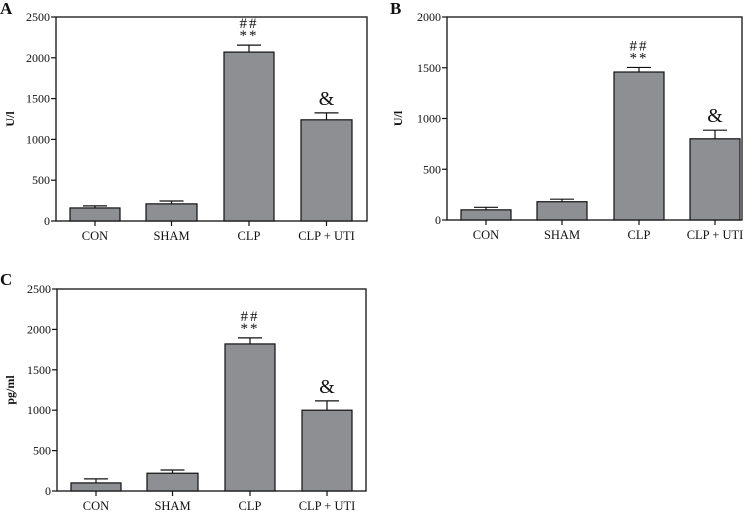 Image resolution: width=756 pixels, height=512 pixels. What do you see at coordinates (6, 279) in the screenshot?
I see `panel-letter: C` at bounding box center [6, 279].